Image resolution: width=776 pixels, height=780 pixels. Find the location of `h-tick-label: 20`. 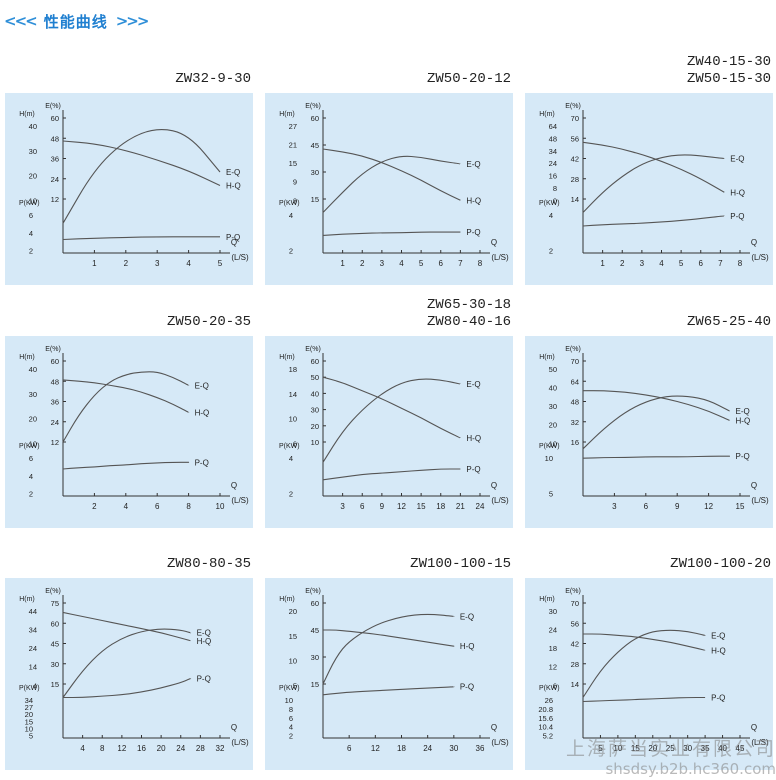

h-tick-label: 20 is located at coordinates (553, 425).